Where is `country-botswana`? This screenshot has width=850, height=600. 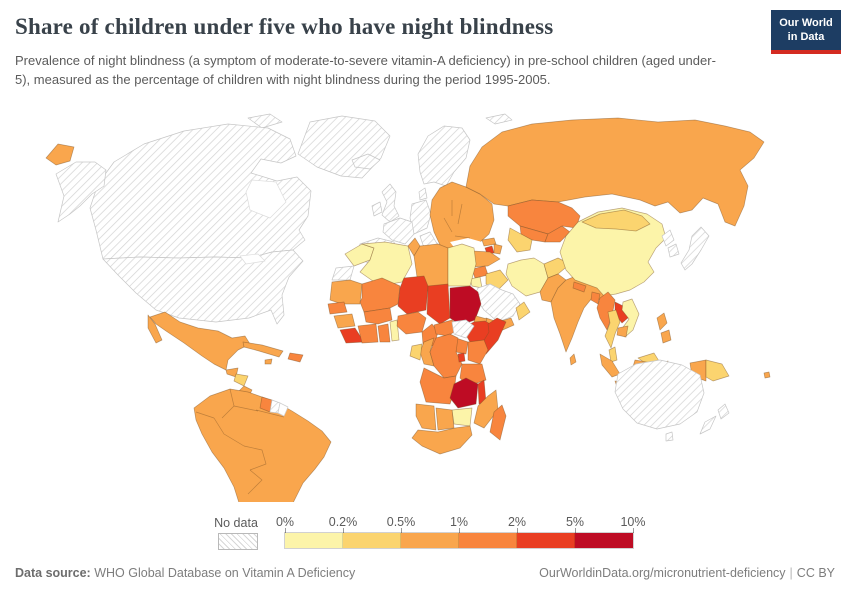
country-botswana is located at coordinates (445, 419).